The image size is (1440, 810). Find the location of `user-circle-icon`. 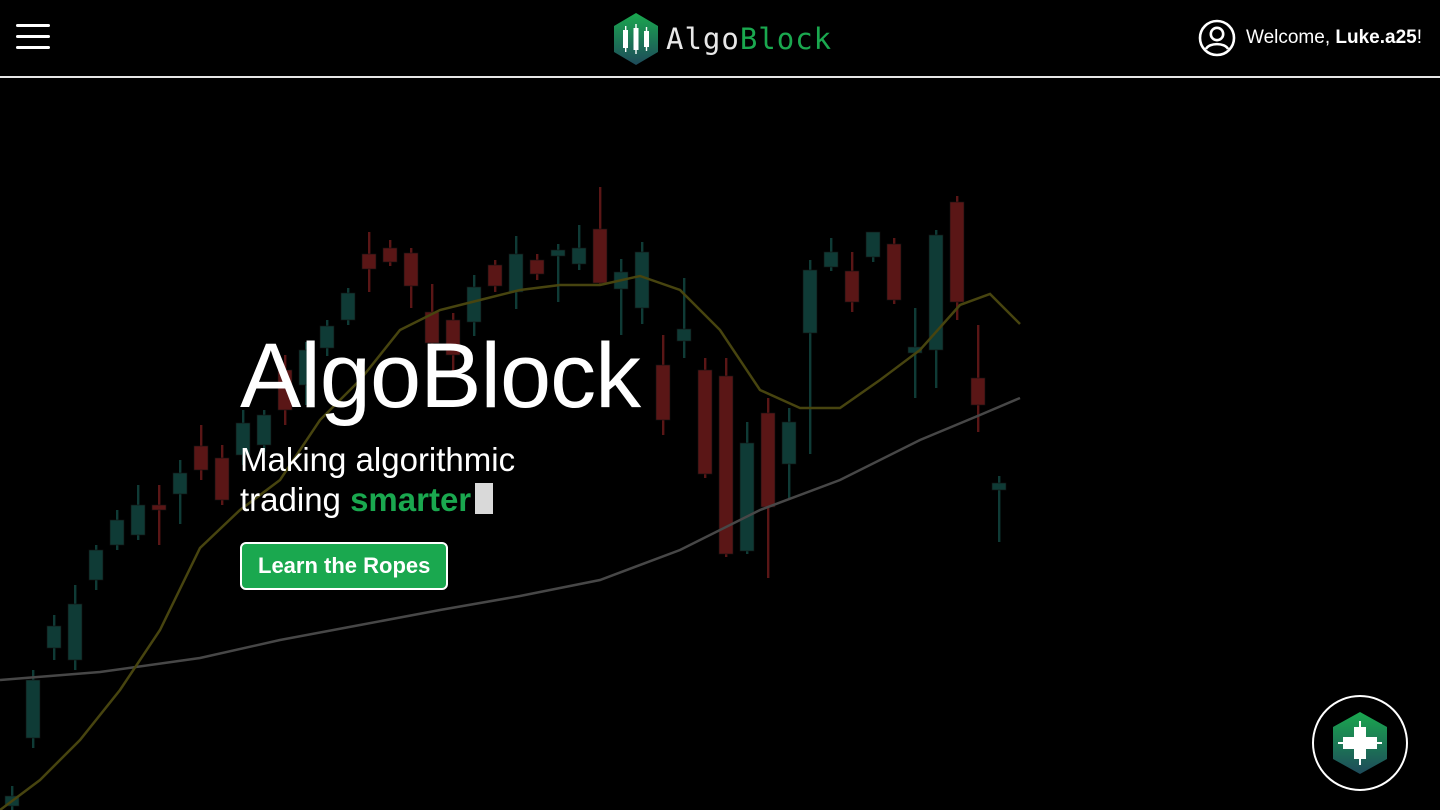

user-circle-icon is located at coordinates (1217, 38).